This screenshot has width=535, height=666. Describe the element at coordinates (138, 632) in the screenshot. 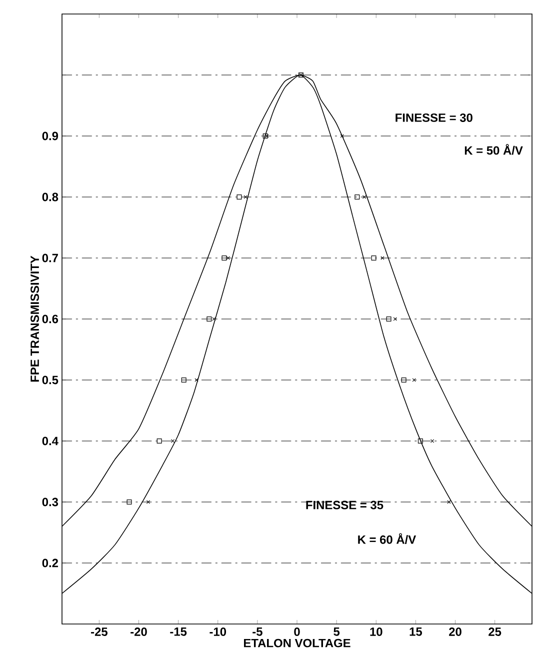

I see `x-tick-label: -20` at that location.